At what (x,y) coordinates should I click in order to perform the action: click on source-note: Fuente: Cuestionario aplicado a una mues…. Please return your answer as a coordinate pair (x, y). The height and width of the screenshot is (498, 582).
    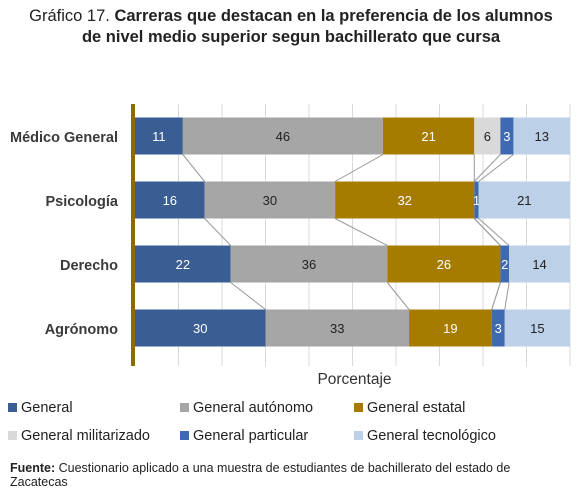
    Looking at the image, I should click on (290, 475).